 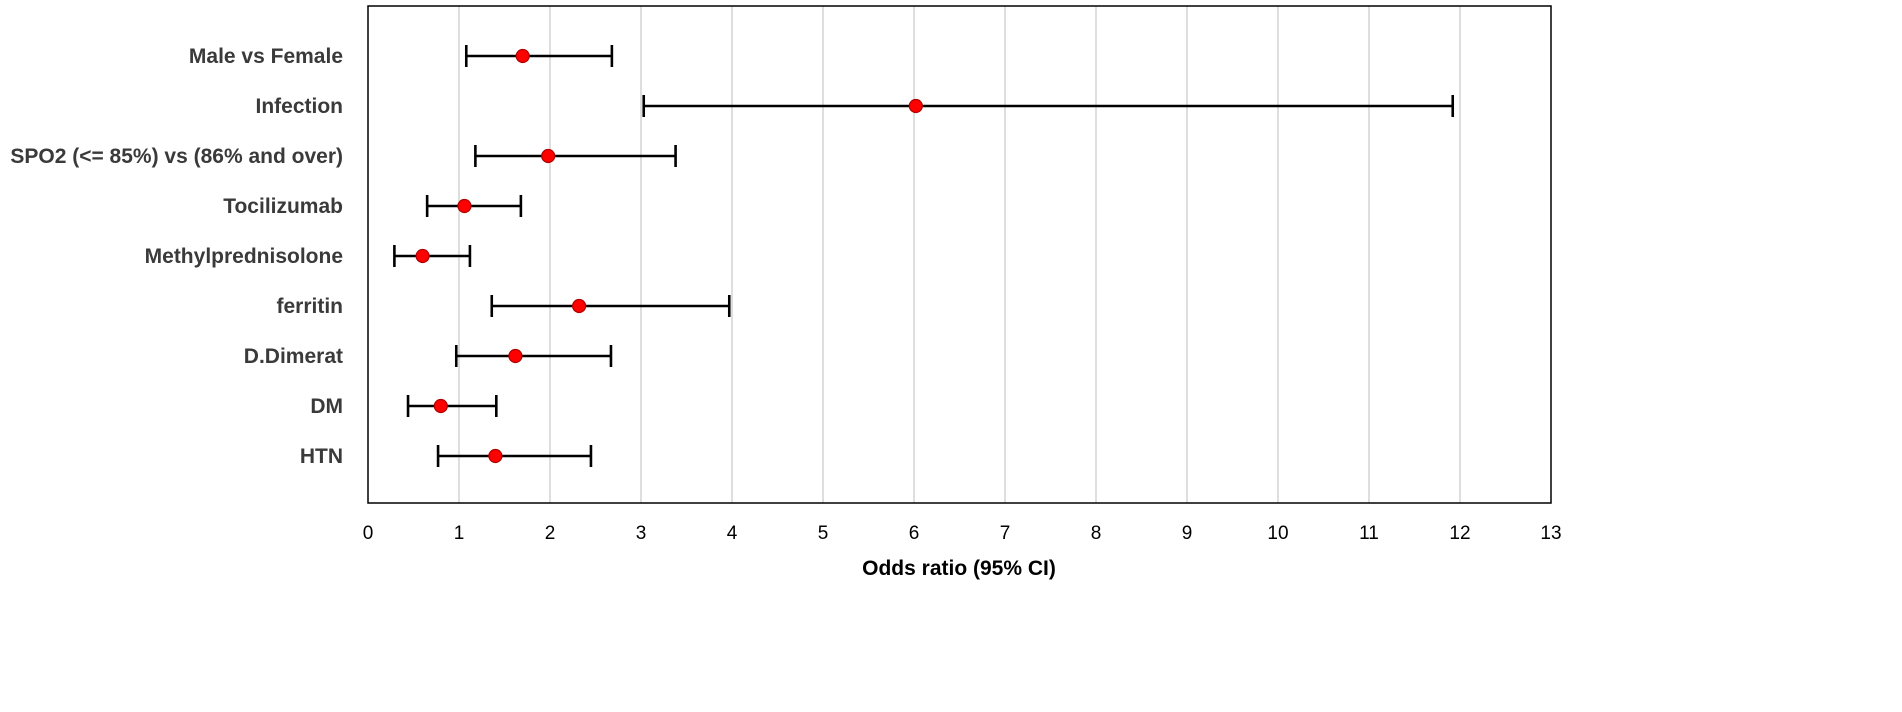 I want to click on category-label: D.Dimerat, so click(x=293, y=356).